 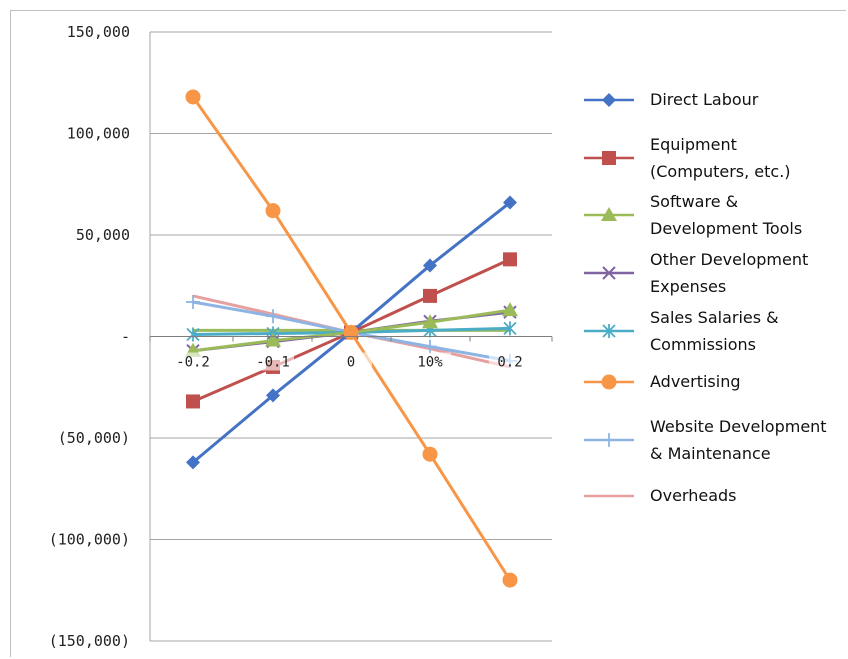 What do you see at coordinates (681, 331) in the screenshot?
I see `legend-item: Sales Salaries & Commissions` at bounding box center [681, 331].